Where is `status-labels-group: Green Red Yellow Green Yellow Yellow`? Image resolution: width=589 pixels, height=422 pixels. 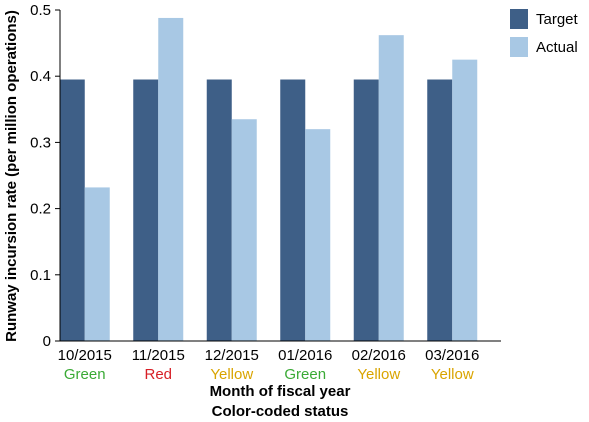 status-labels-group: Green Red Yellow Green Yellow Yellow is located at coordinates (269, 374).